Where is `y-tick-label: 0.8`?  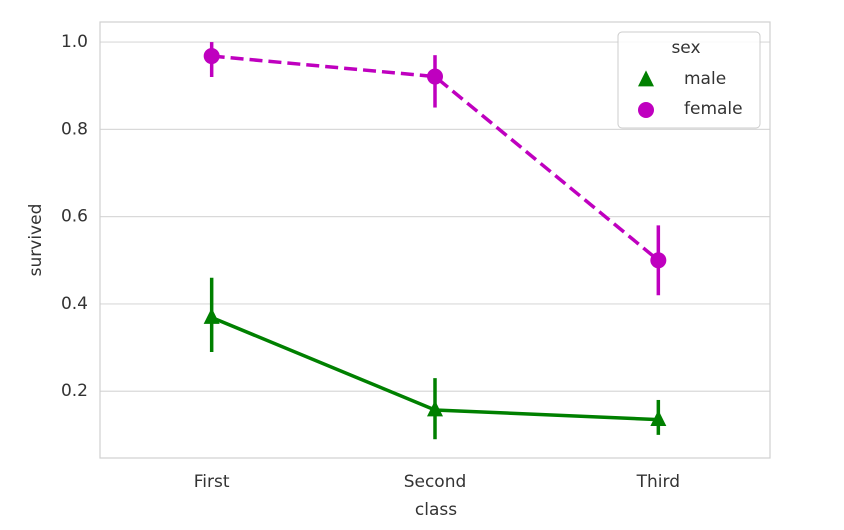 y-tick-label: 0.8 is located at coordinates (74, 129).